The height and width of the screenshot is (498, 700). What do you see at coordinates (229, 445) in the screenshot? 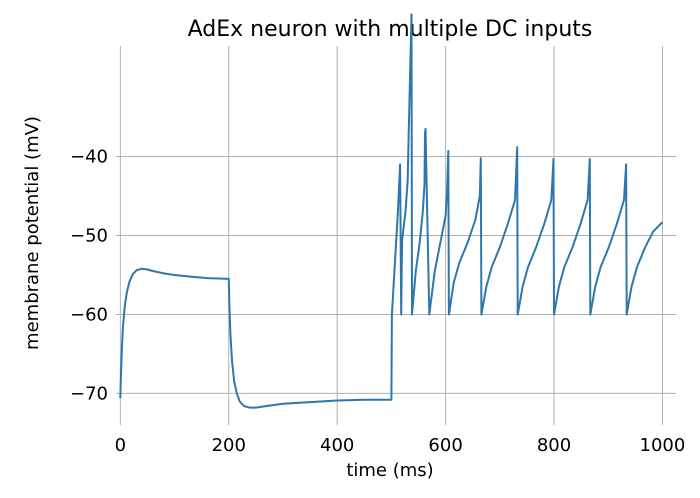
I see `x-tick-label: 200` at bounding box center [229, 445].